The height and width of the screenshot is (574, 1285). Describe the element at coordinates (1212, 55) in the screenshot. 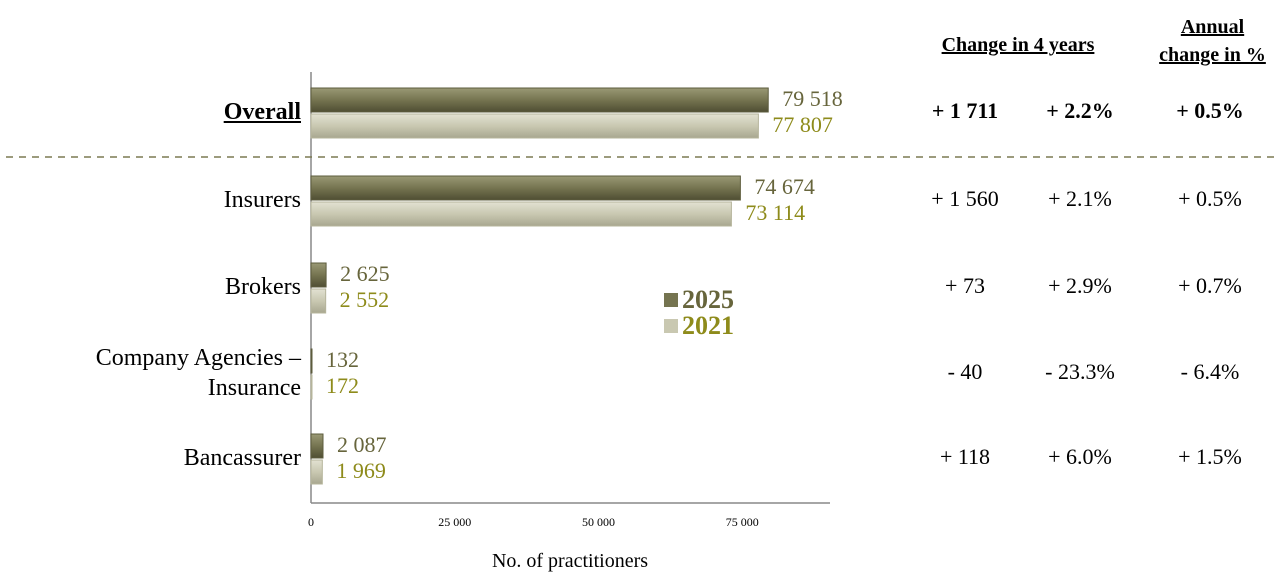

I see `header-annual-change-line2: change in %` at that location.